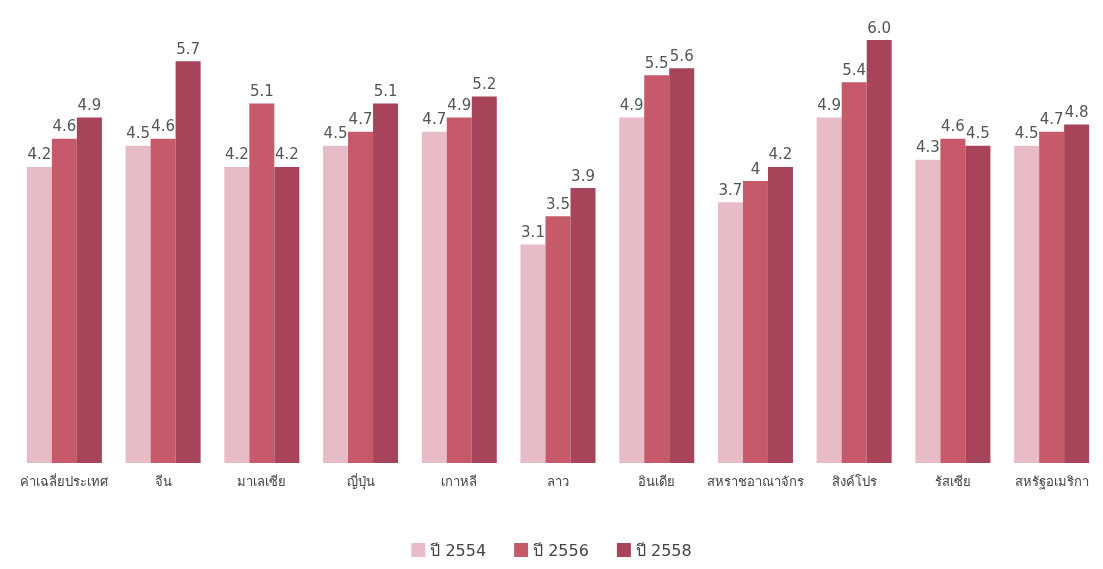 Image resolution: width=1103 pixels, height=569 pixels. What do you see at coordinates (558, 203) in the screenshot?
I see `data-label: 3.5` at bounding box center [558, 203].